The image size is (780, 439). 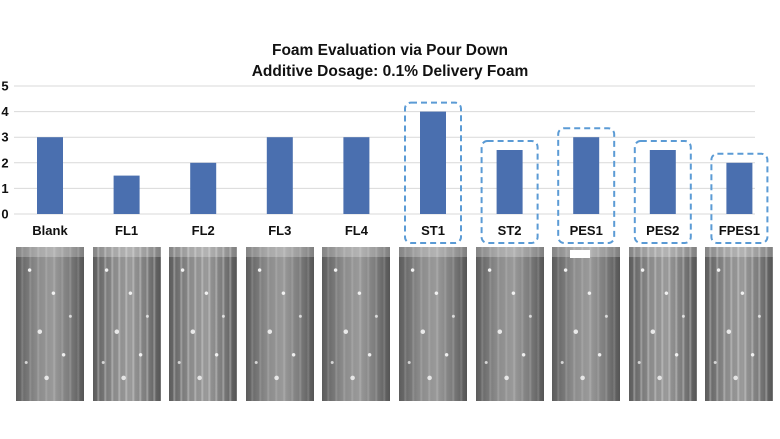 What do you see at coordinates (739, 188) in the screenshot?
I see `bar-fpes1` at bounding box center [739, 188].